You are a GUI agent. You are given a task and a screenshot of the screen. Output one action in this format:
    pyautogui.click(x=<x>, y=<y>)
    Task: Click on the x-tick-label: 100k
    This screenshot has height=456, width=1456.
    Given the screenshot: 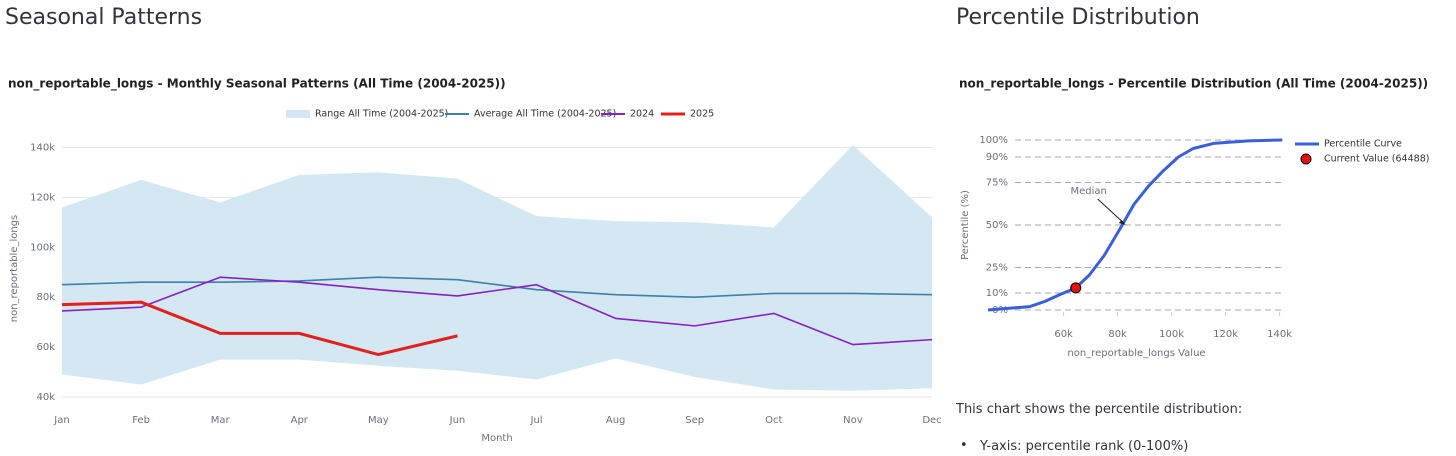 What is the action you would take?
    pyautogui.click(x=1171, y=334)
    